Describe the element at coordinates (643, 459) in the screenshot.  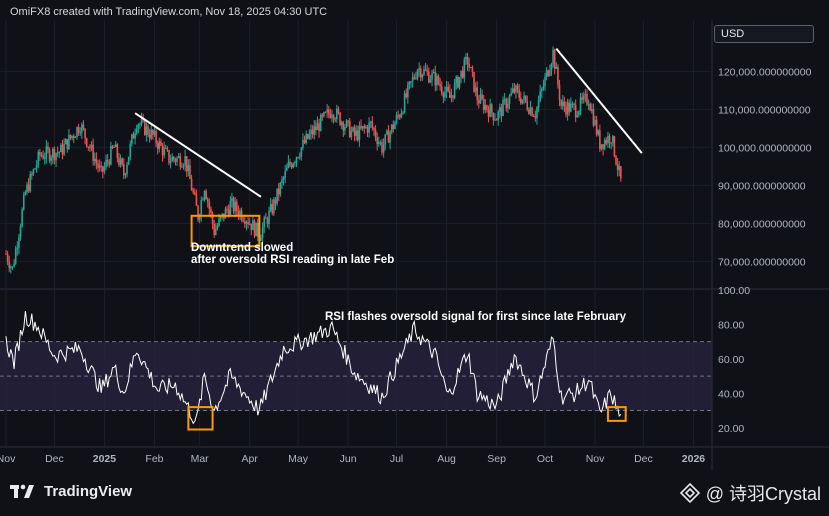
I see `time-axis-label: Dec` at that location.